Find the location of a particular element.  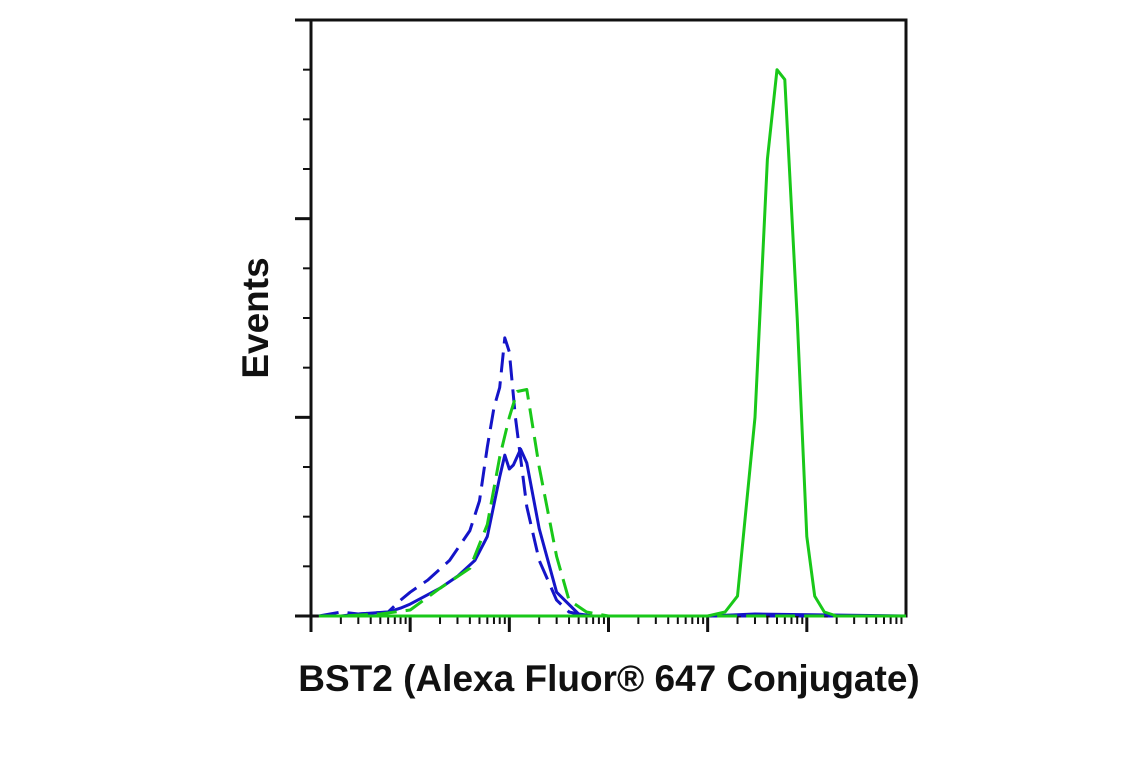

y-axis-title: Events is located at coordinates (255, 317).